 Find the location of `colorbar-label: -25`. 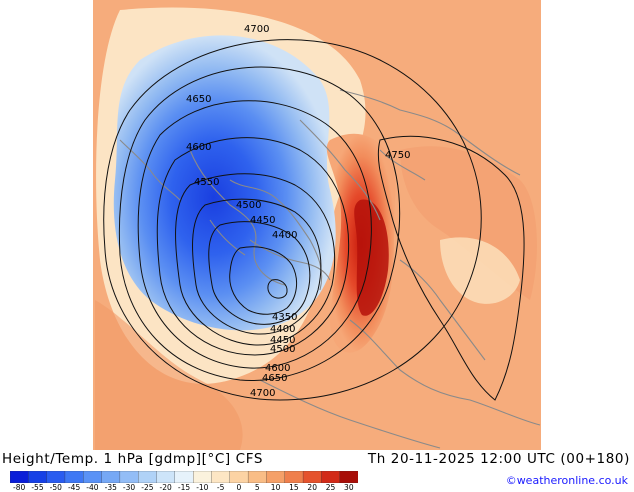

colorbar-label: -25 is located at coordinates (147, 487).